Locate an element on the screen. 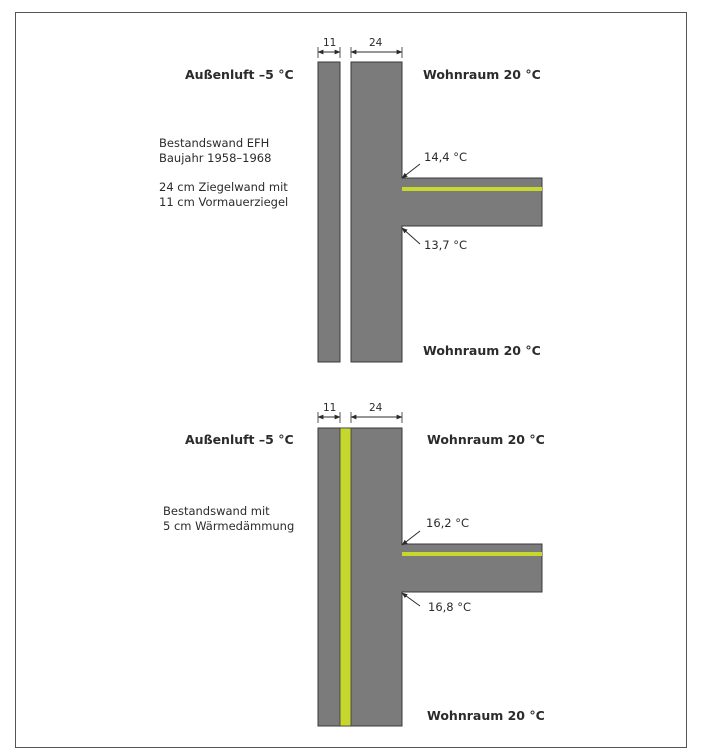 The image size is (703, 748). bottom-temp-lower-pointer is located at coordinates (411, 599).